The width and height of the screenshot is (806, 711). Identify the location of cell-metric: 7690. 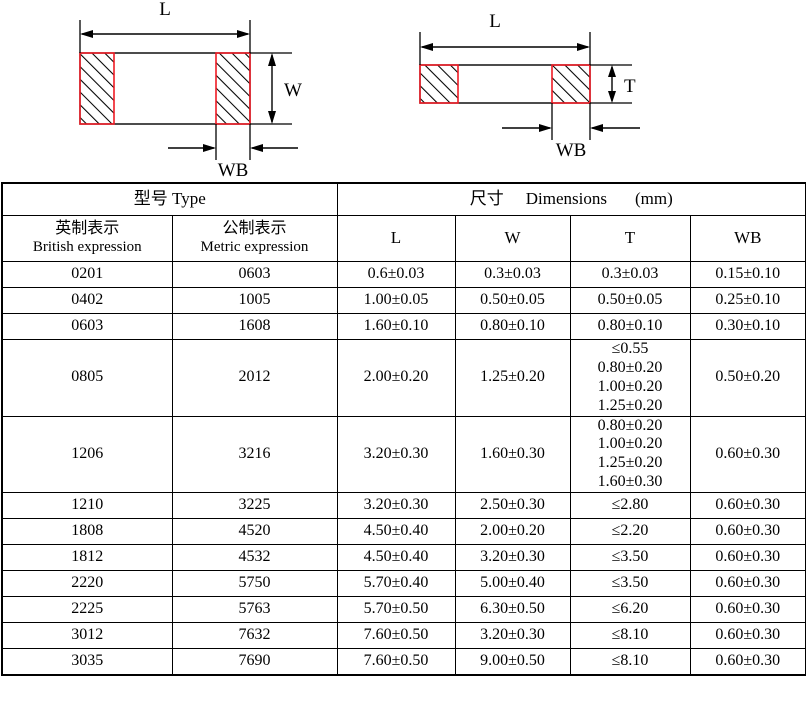
(254, 662).